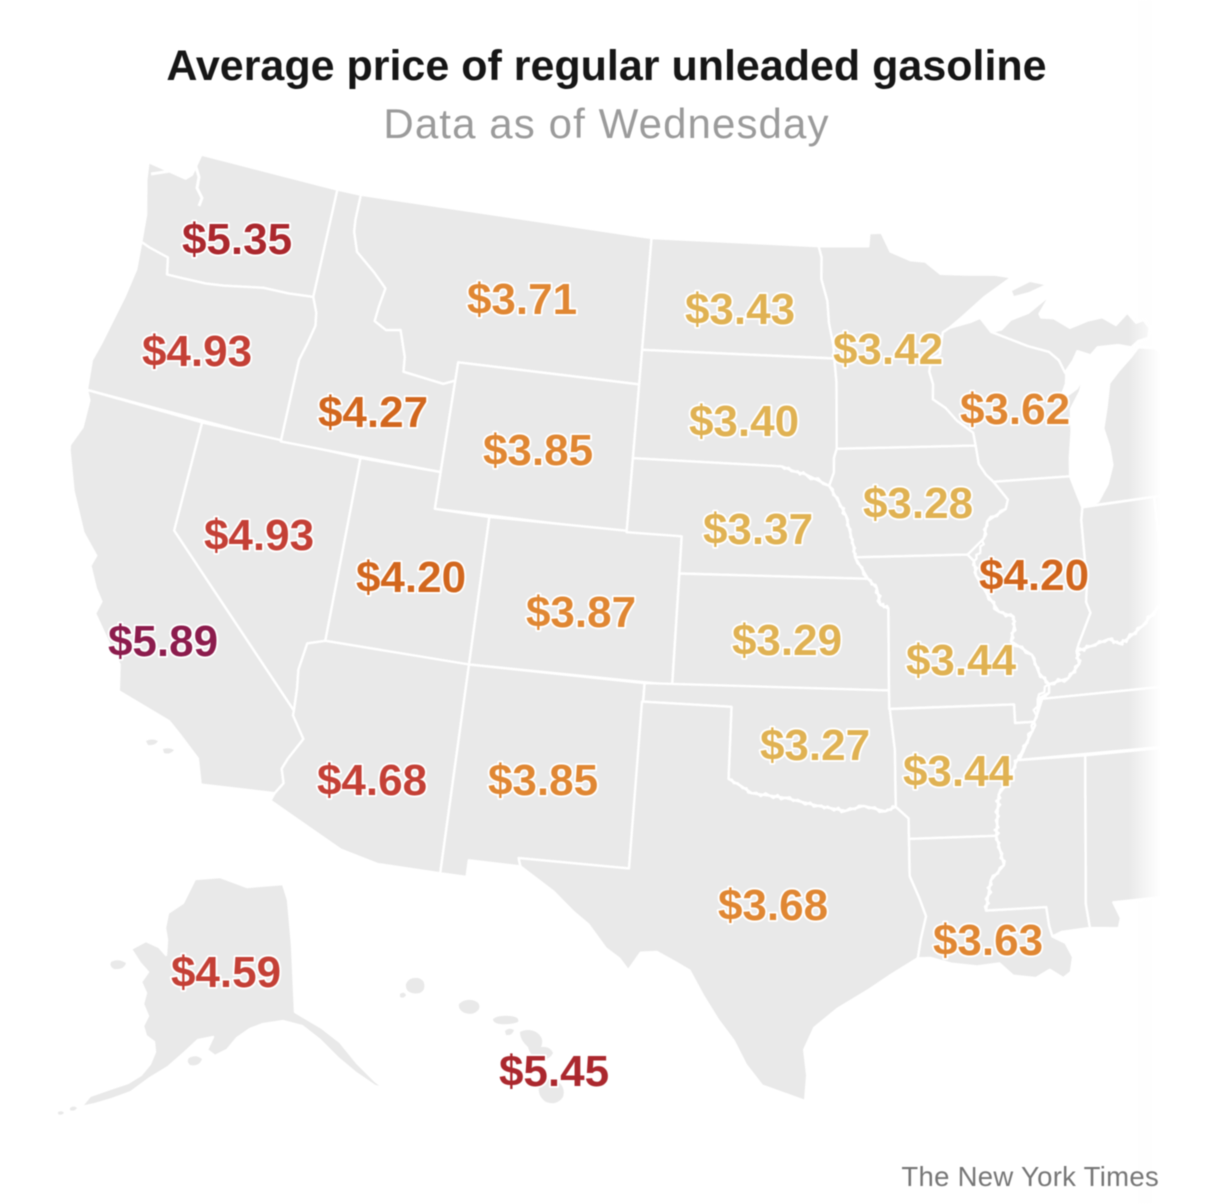 The width and height of the screenshot is (1213, 1204). Describe the element at coordinates (787, 640) in the screenshot. I see `svg-text: $3.29` at that location.